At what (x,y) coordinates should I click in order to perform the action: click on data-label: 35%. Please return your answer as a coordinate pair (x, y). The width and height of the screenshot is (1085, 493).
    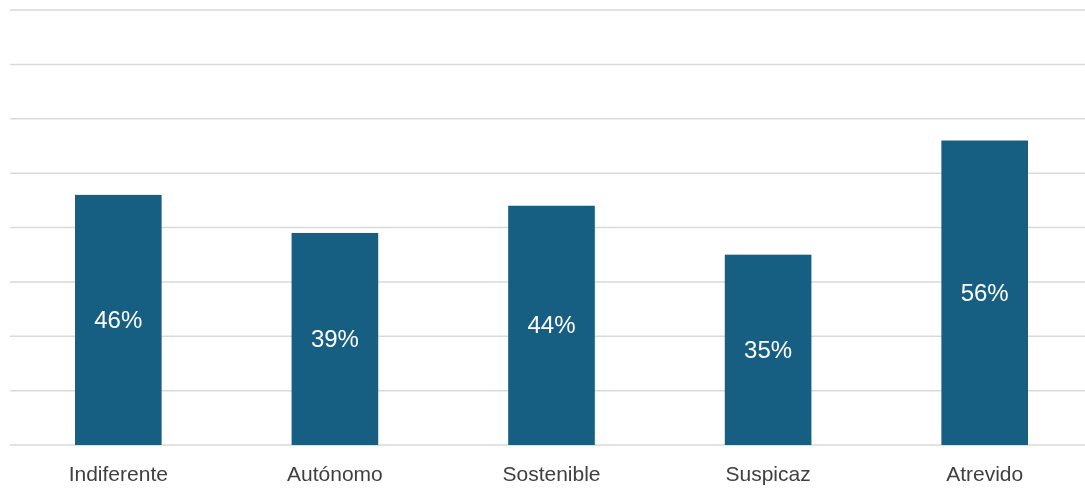
    Looking at the image, I should click on (768, 349).